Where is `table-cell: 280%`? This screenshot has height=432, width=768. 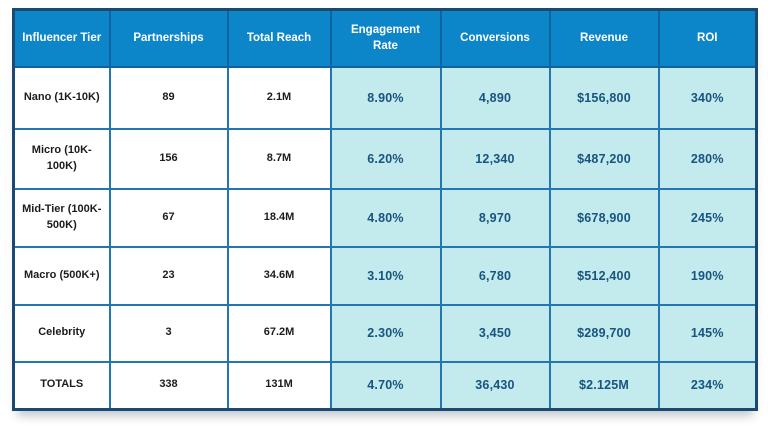
table-cell: 280% is located at coordinates (707, 158).